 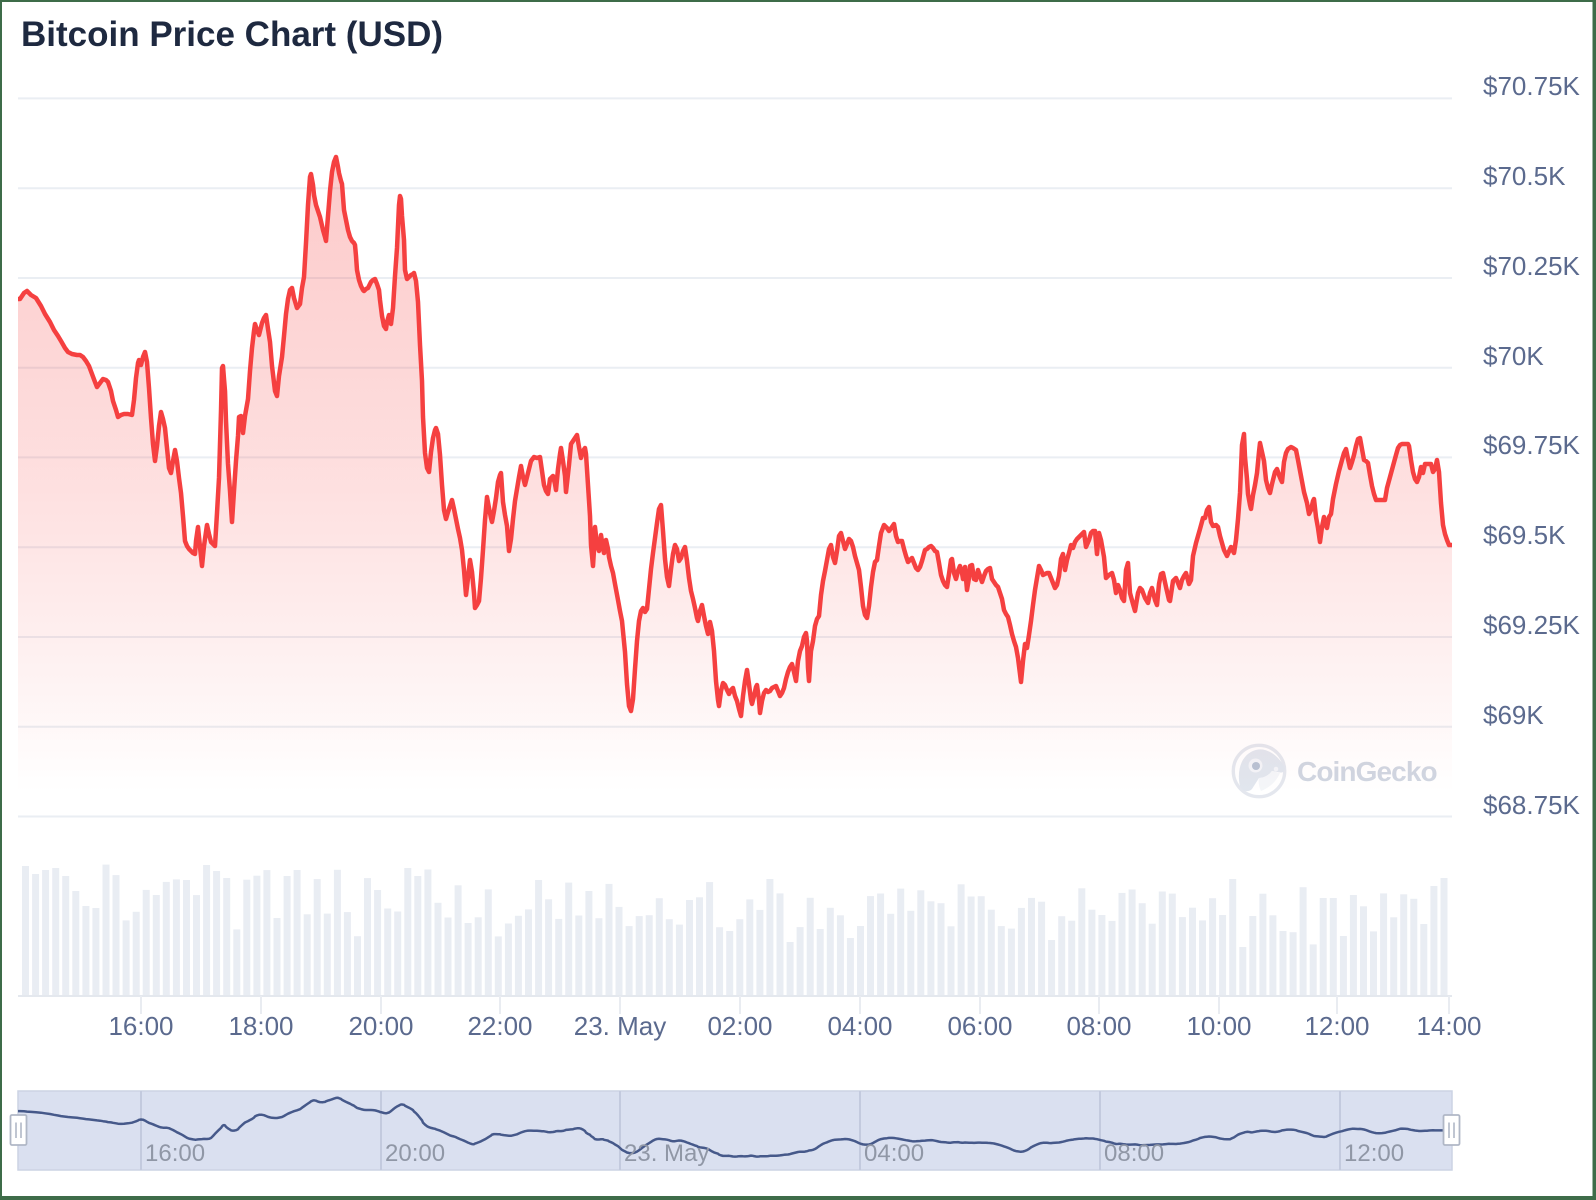 I want to click on svg-text: $70K, so click(x=1513, y=356).